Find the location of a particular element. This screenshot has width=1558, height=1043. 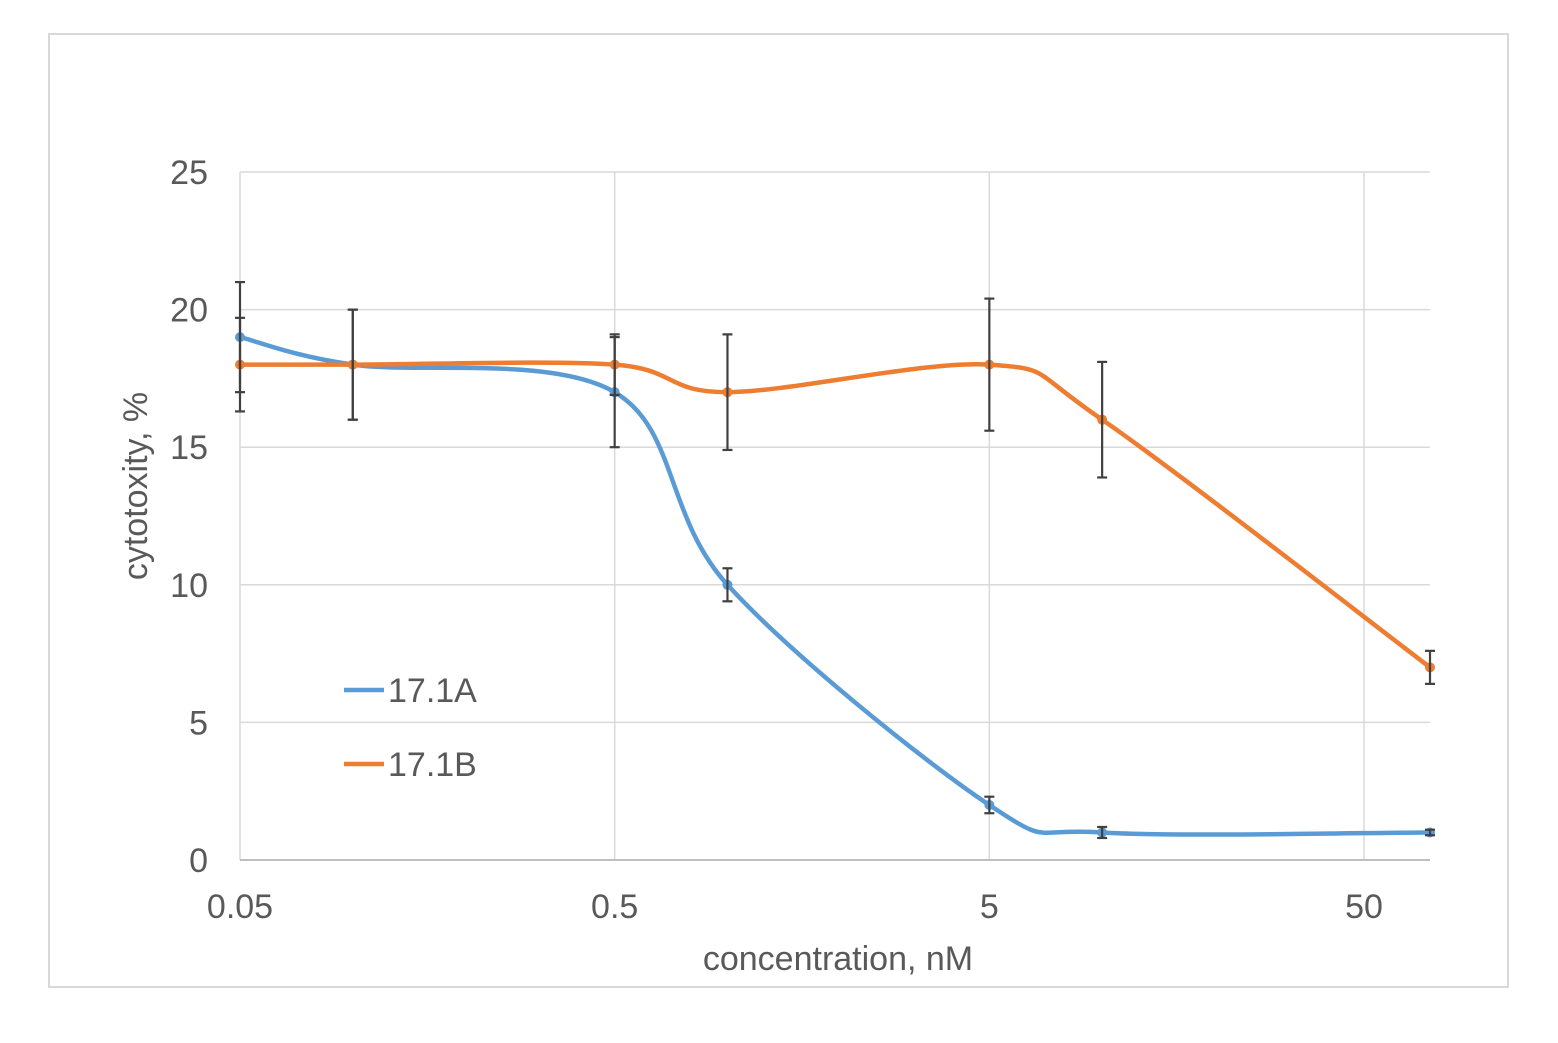

y-tick-label: 20 is located at coordinates (189, 311).